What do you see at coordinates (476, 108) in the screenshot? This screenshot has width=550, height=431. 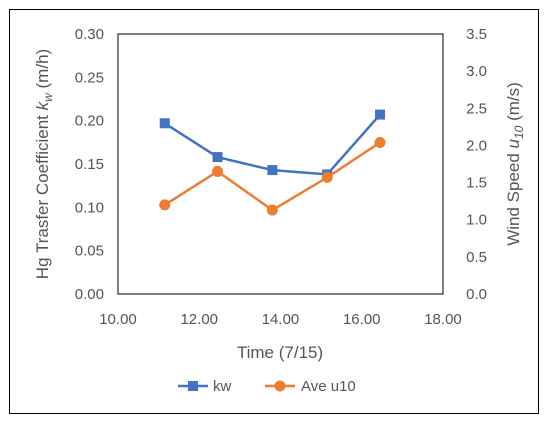 I see `right-y-tick-label: 2.5` at bounding box center [476, 108].